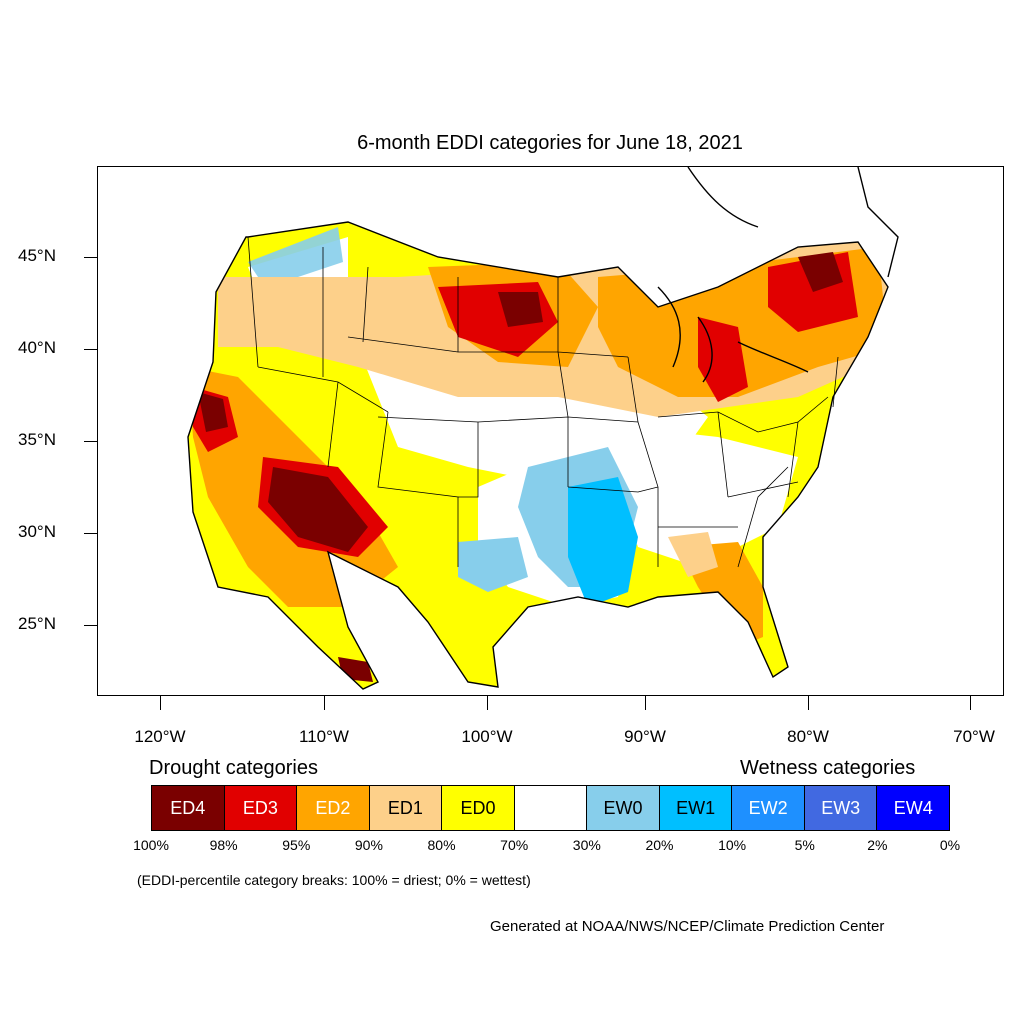 The height and width of the screenshot is (1024, 1024). Describe the element at coordinates (37, 623) in the screenshot. I see `latitude-label: 25°N` at that location.